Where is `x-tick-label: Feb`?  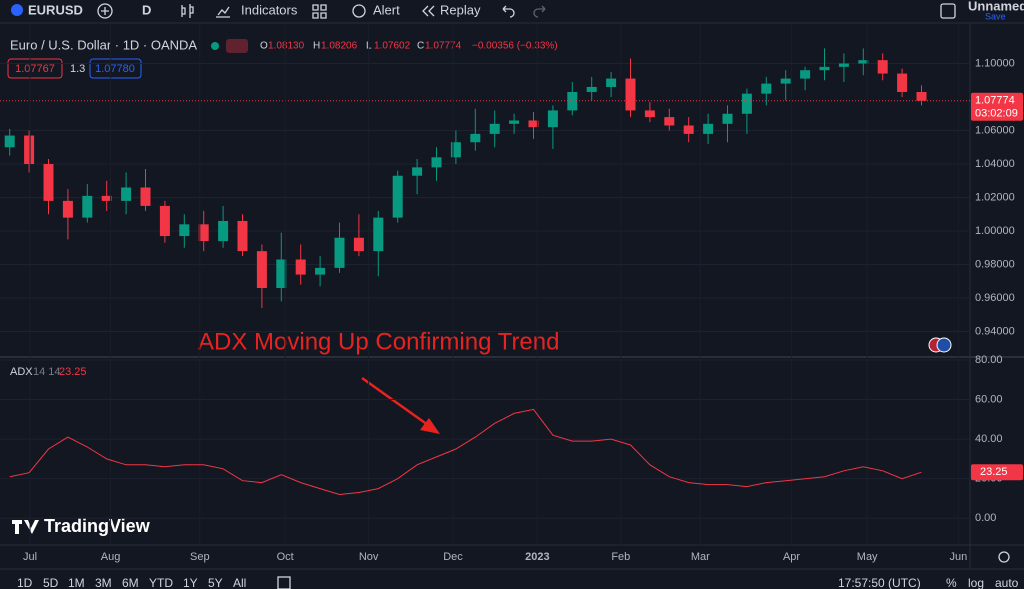 x-tick-label: Feb is located at coordinates (620, 557).